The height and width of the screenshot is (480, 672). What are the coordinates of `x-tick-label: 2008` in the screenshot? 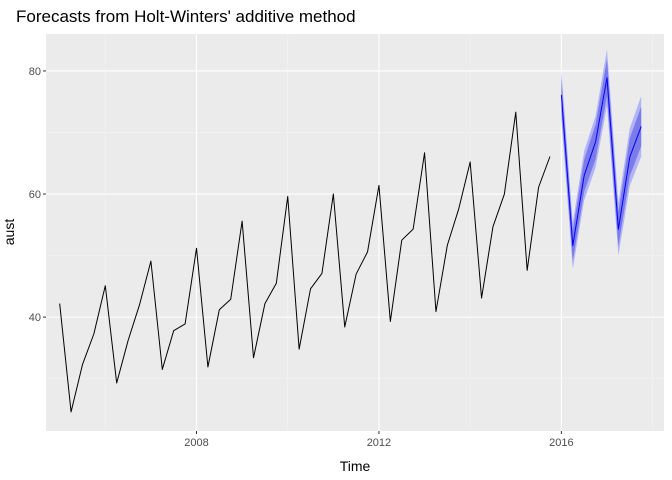 It's located at (196, 443).